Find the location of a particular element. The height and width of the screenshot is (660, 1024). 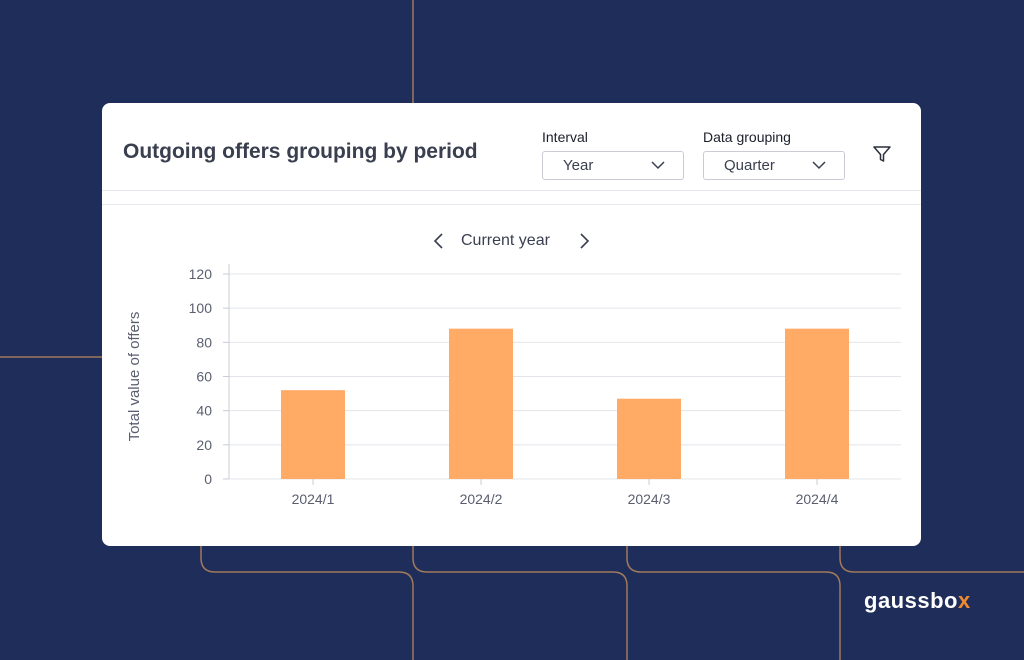

data-grouping-select: Quarter is located at coordinates (774, 165).